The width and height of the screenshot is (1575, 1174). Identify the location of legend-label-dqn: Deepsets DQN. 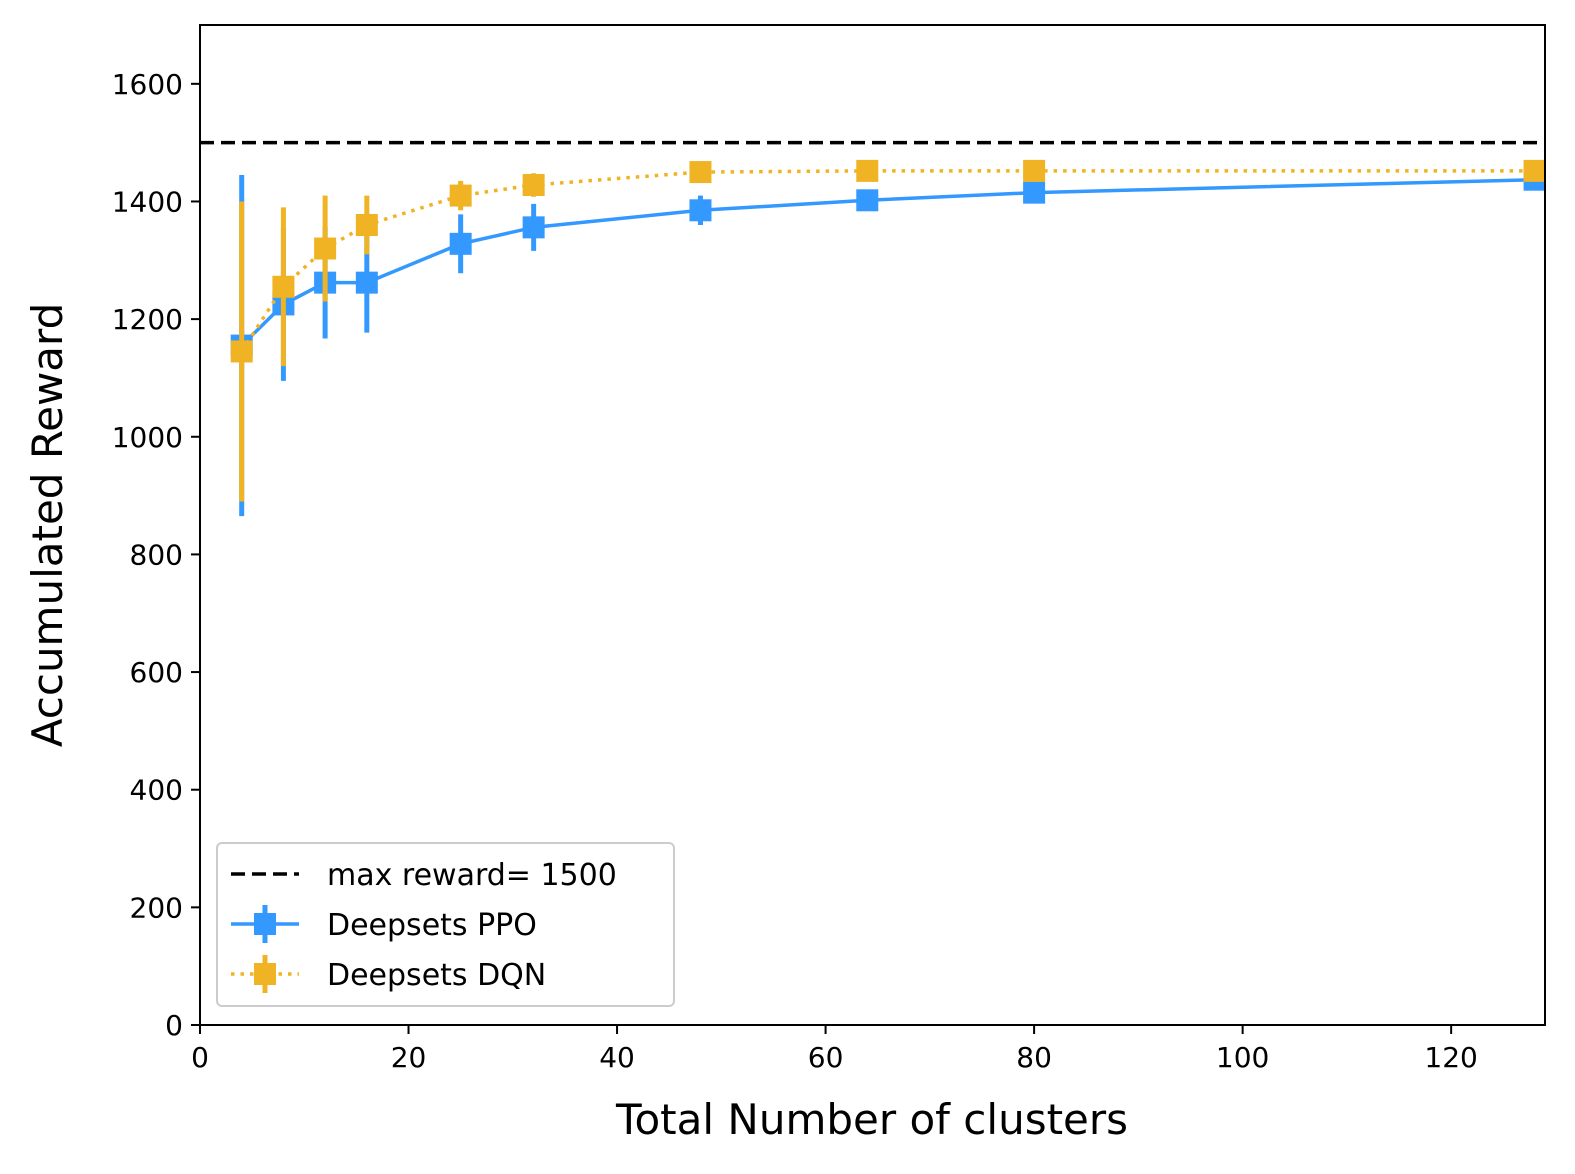
(436, 975).